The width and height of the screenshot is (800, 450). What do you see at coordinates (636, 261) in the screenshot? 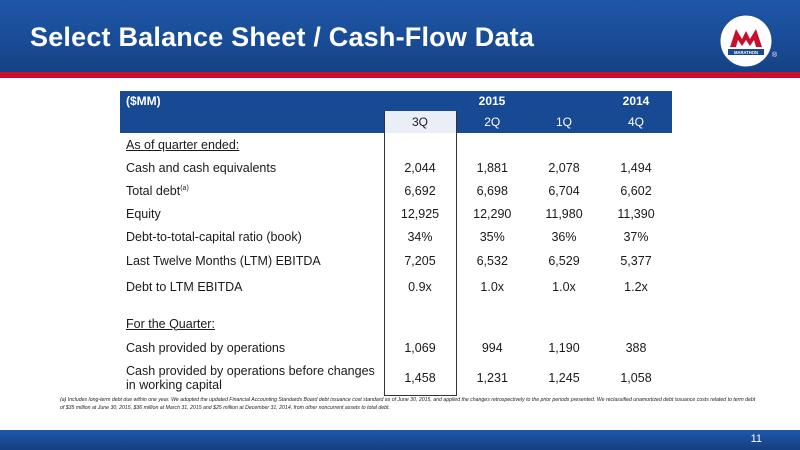
I see `cell-value: 5,377` at bounding box center [636, 261].